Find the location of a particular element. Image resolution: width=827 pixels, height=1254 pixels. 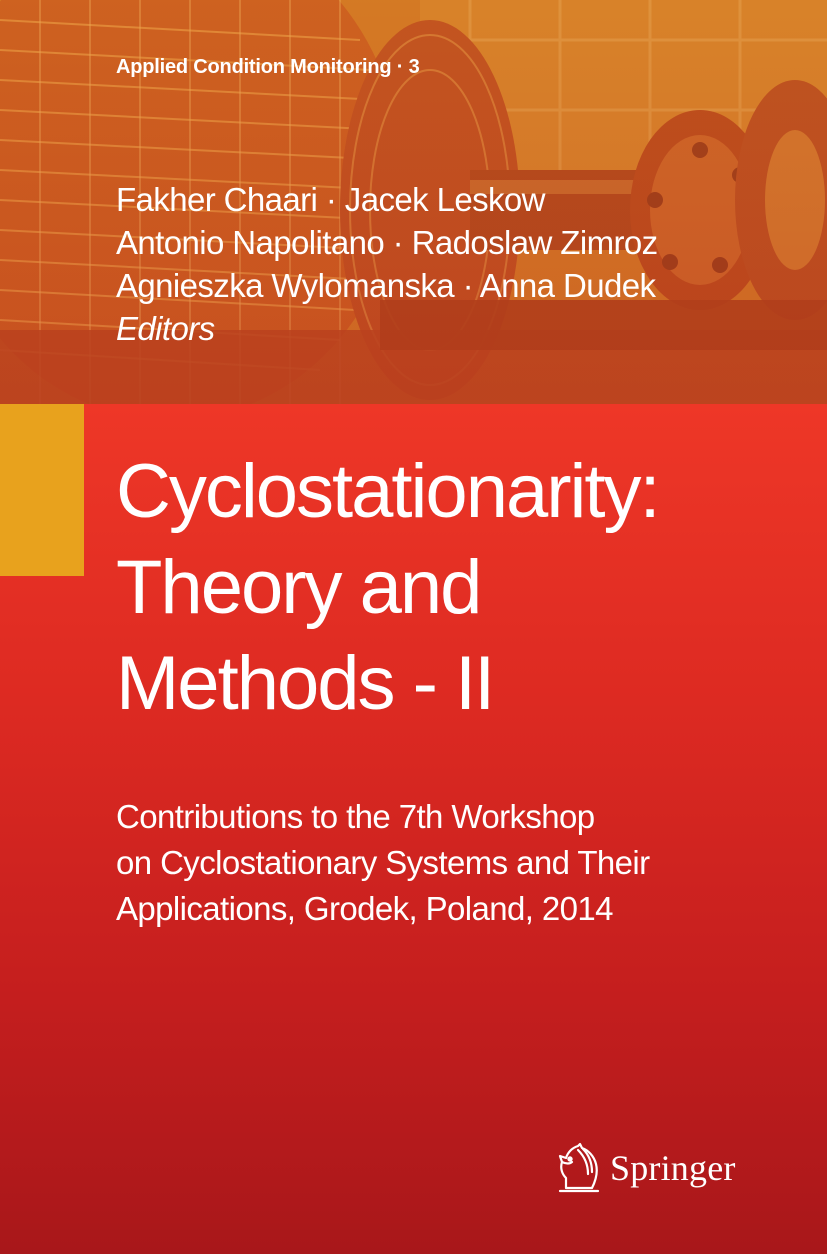

subtitle-line: on Cyclostationary Systems and Their is located at coordinates (383, 862).